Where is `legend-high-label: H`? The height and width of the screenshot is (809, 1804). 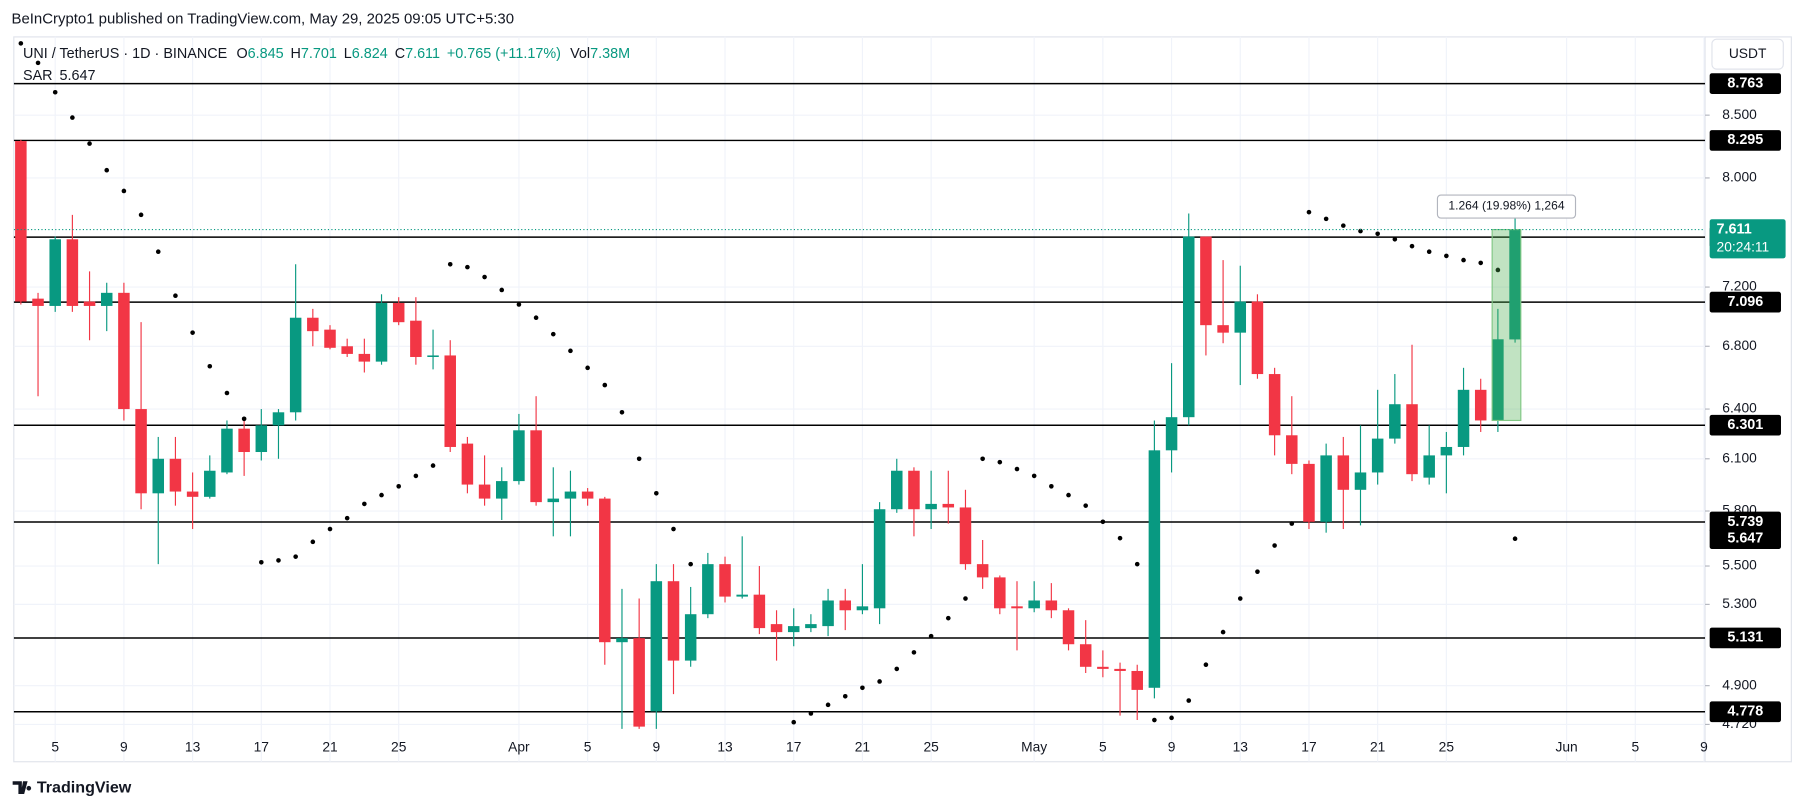 legend-high-label: H is located at coordinates (296, 54).